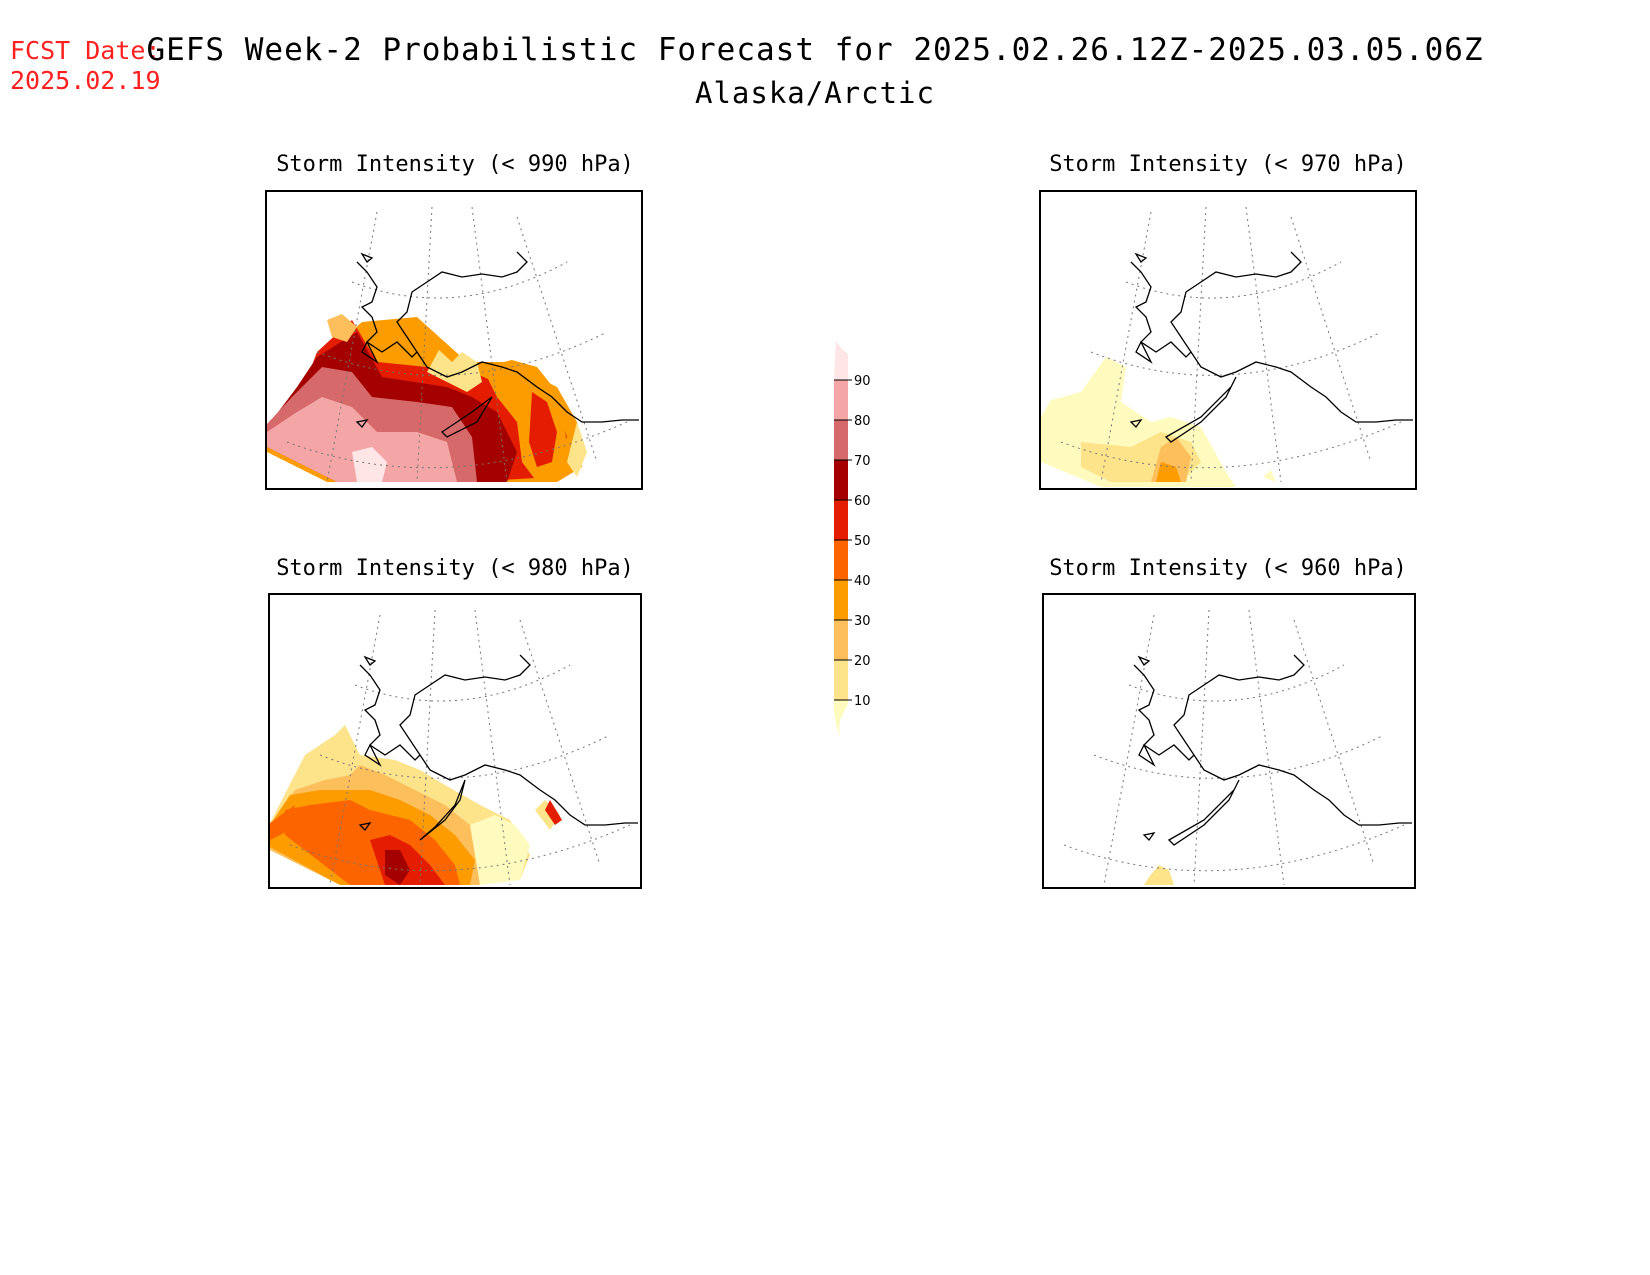 This screenshot has width=1650, height=1275. What do you see at coordinates (1228, 568) in the screenshot?
I see `panel-title-960: Storm Intensity (< 960 hPa)` at bounding box center [1228, 568].